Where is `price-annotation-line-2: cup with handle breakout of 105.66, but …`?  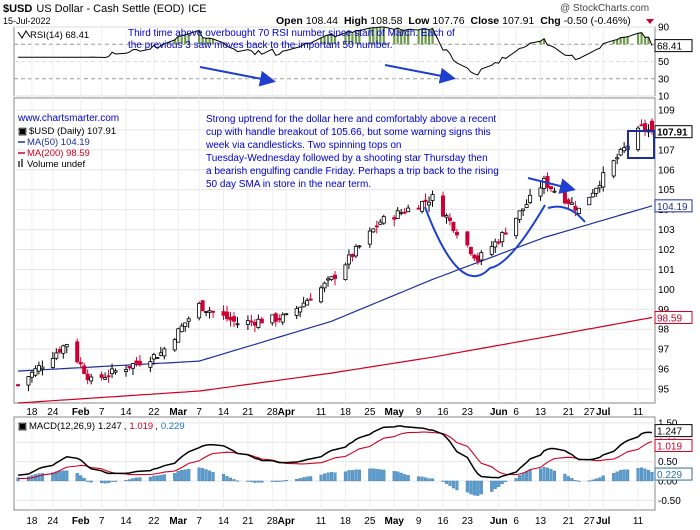
price-annotation-line-2: cup with handle breakout of 105.66, but … is located at coordinates (348, 132).